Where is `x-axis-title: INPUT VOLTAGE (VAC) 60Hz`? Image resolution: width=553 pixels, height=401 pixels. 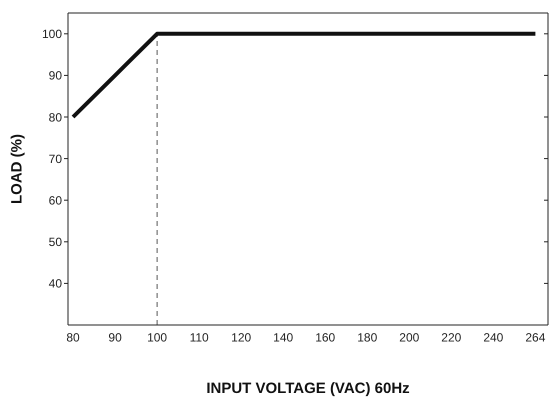 x-axis-title: INPUT VOLTAGE (VAC) 60Hz is located at coordinates (308, 388).